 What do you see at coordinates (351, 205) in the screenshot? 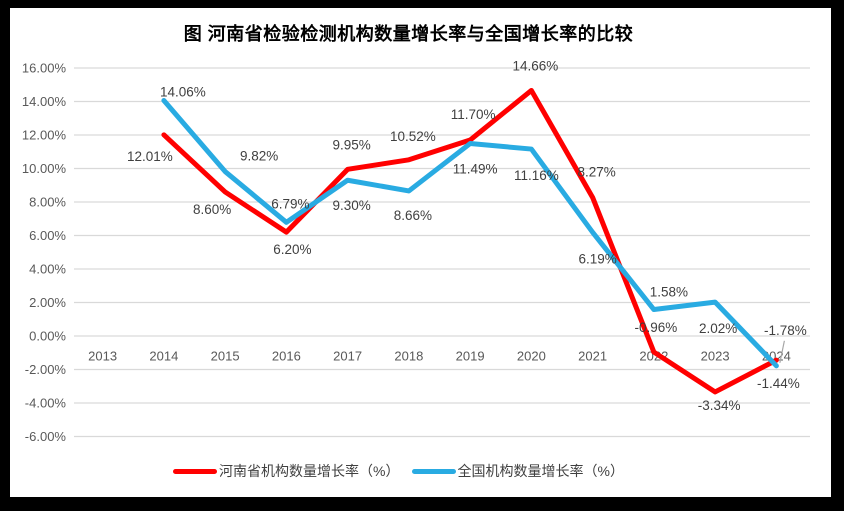
I see `data-label: 9.30%` at bounding box center [351, 205].